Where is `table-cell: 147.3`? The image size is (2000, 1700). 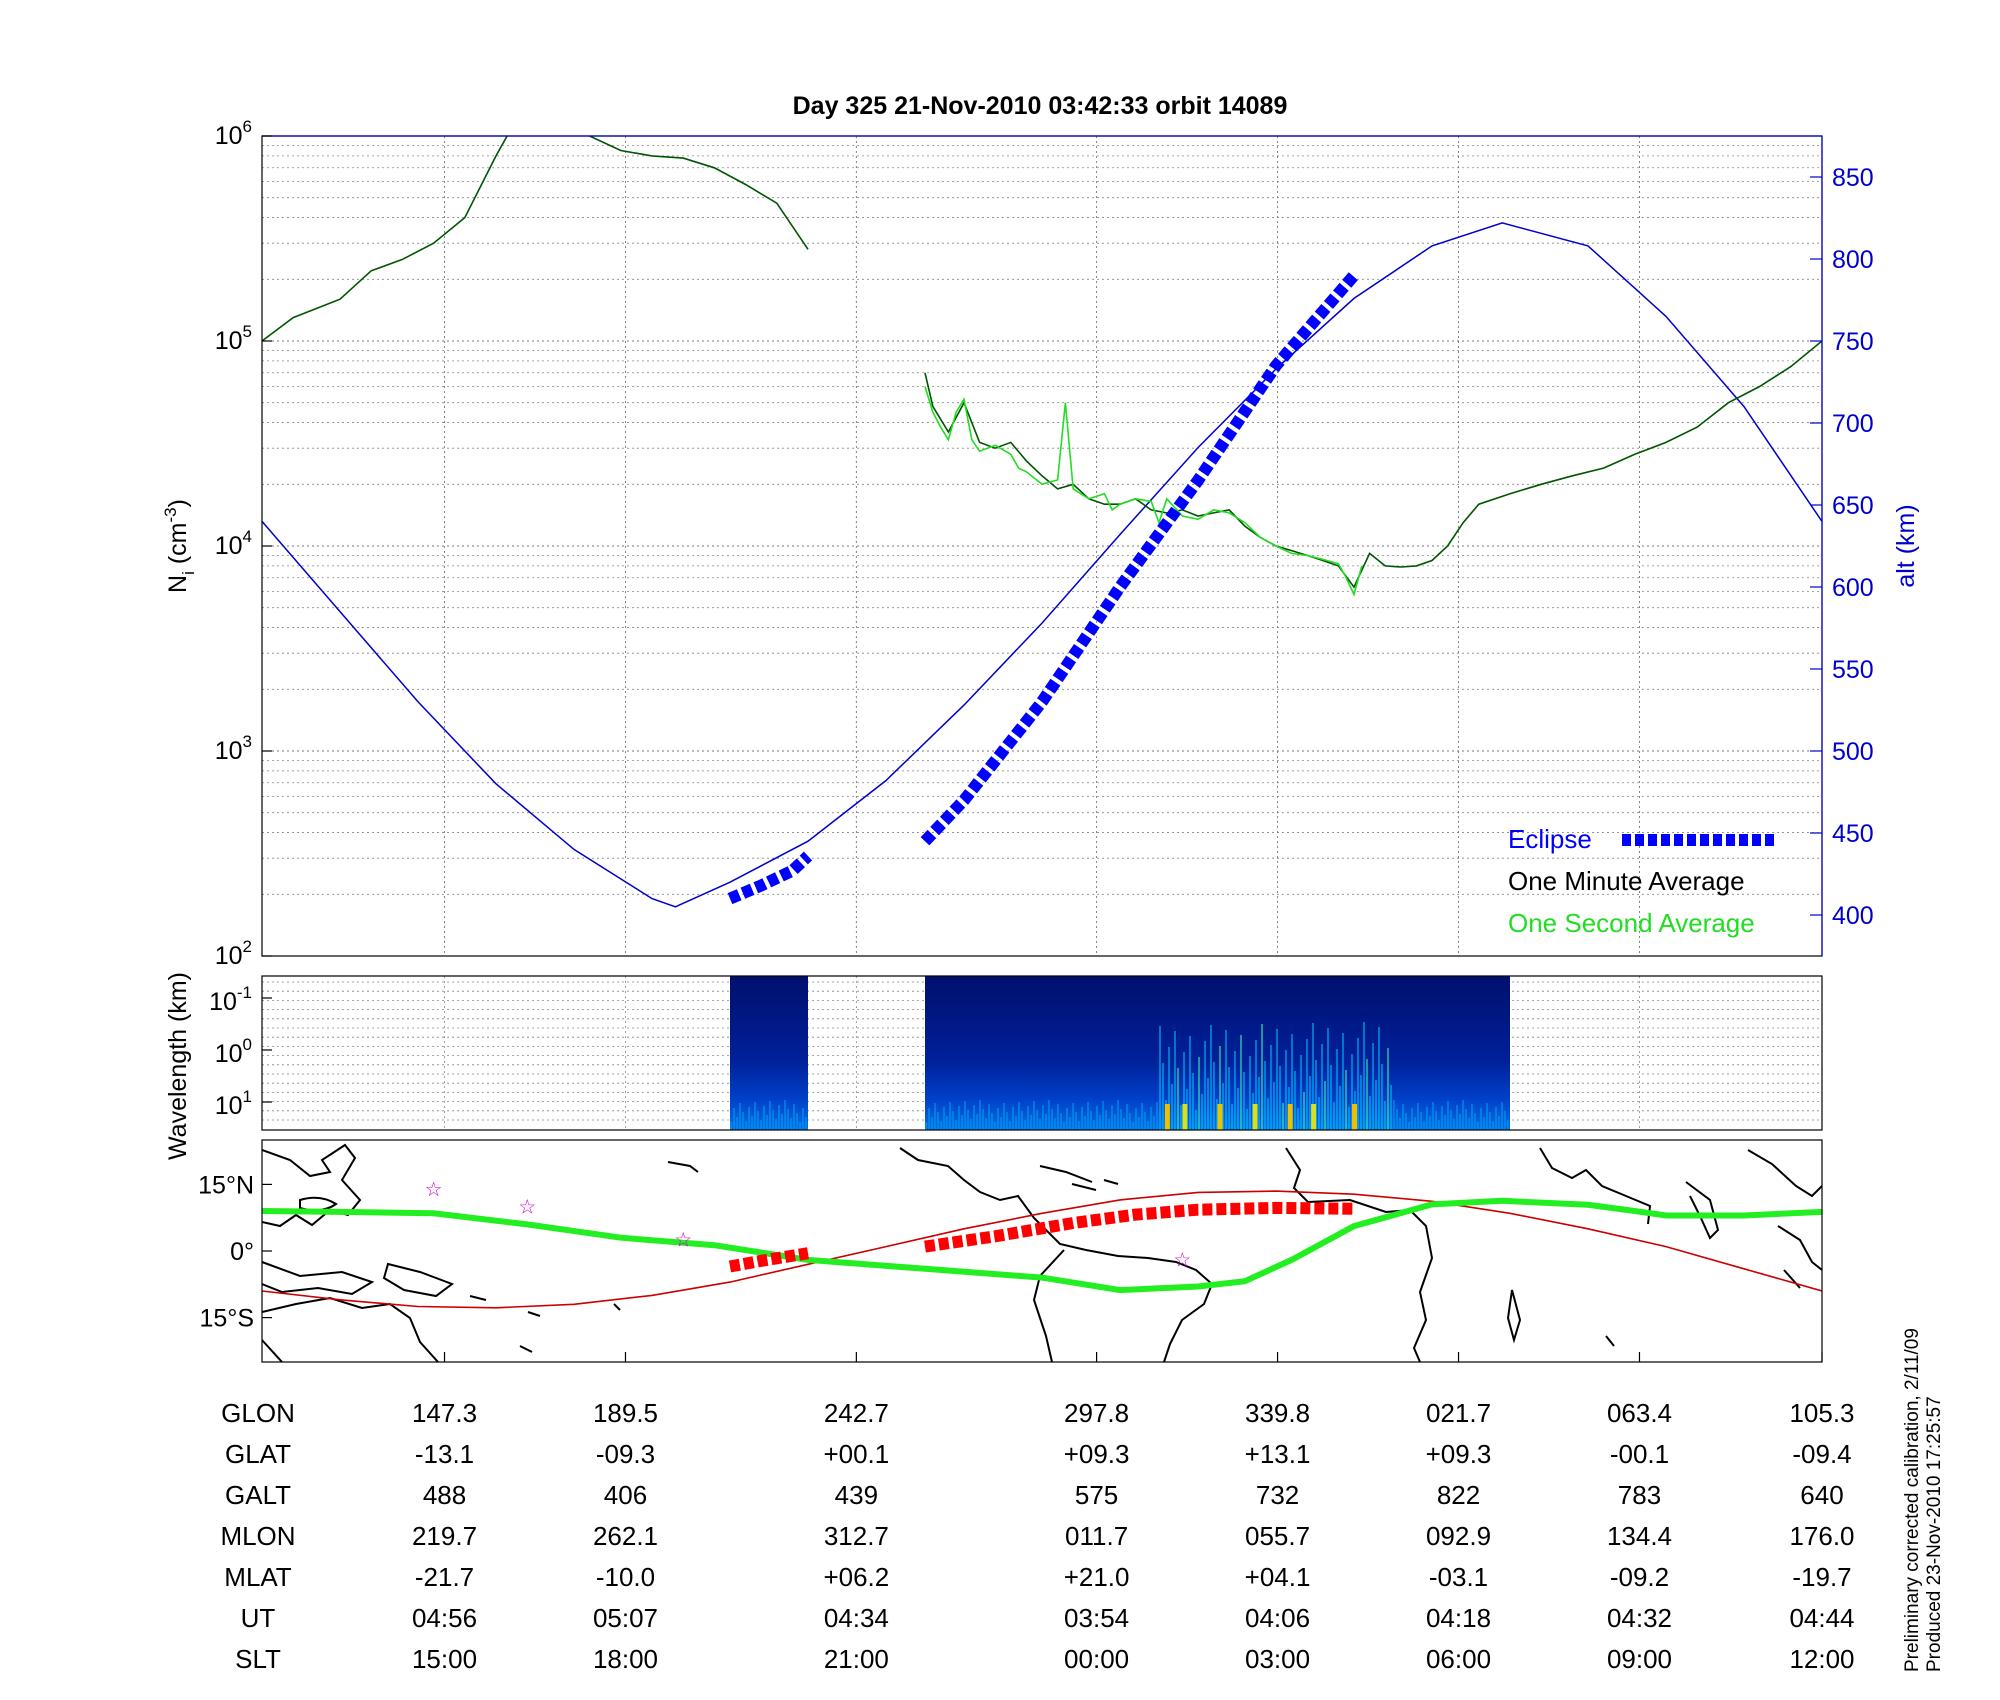 table-cell: 147.3 is located at coordinates (444, 1413).